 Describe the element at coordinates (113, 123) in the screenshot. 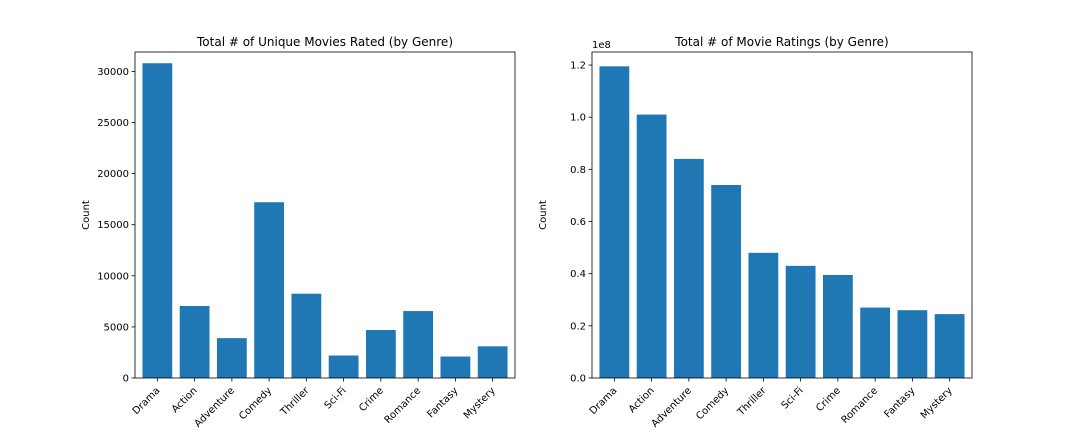

I see `y-tick-label: 25000` at that location.